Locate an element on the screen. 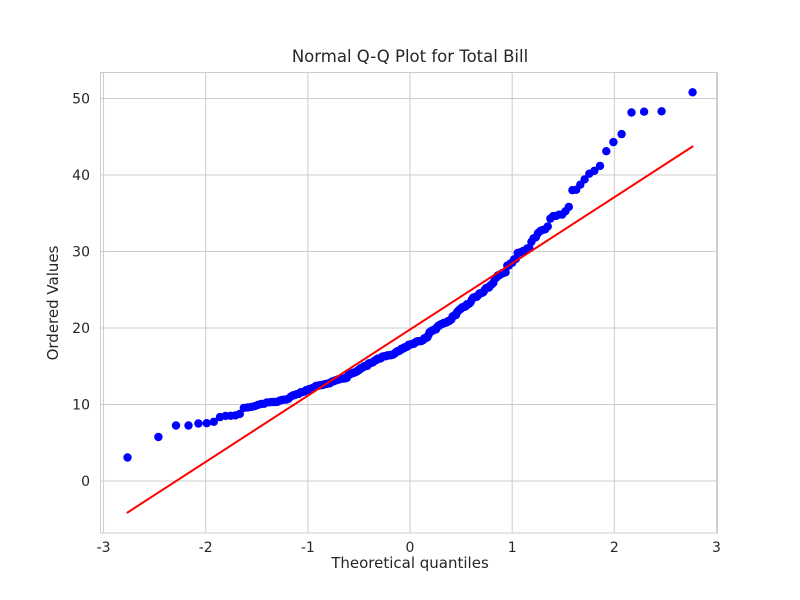  x-tick-label: -1 is located at coordinates (308, 548).